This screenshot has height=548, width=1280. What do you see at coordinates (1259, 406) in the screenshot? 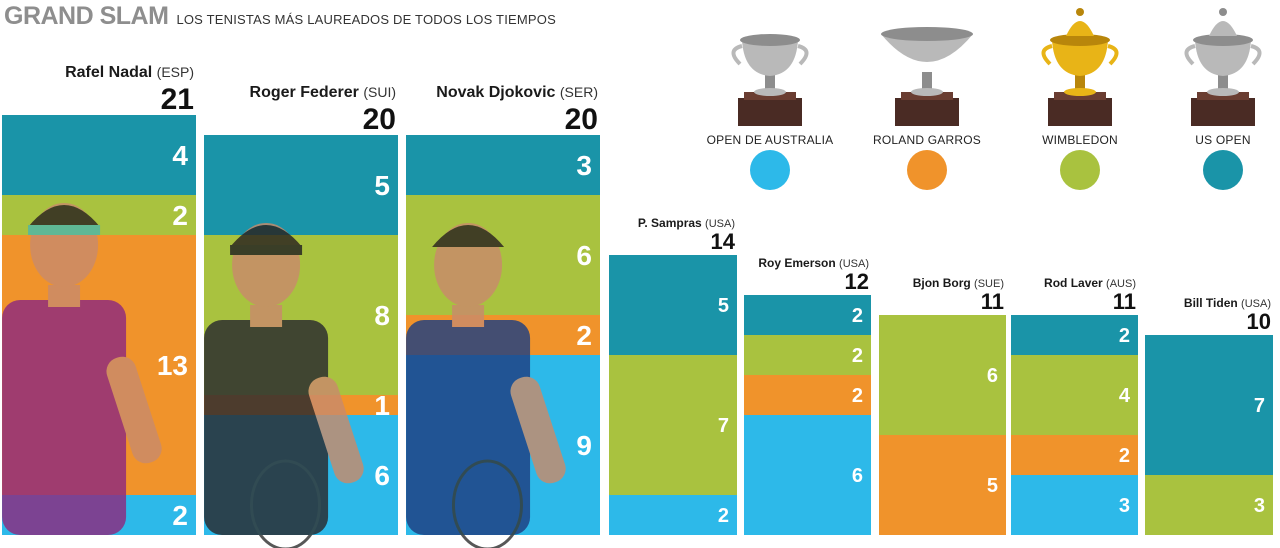
I see `segment-value-label: 7` at bounding box center [1259, 406].